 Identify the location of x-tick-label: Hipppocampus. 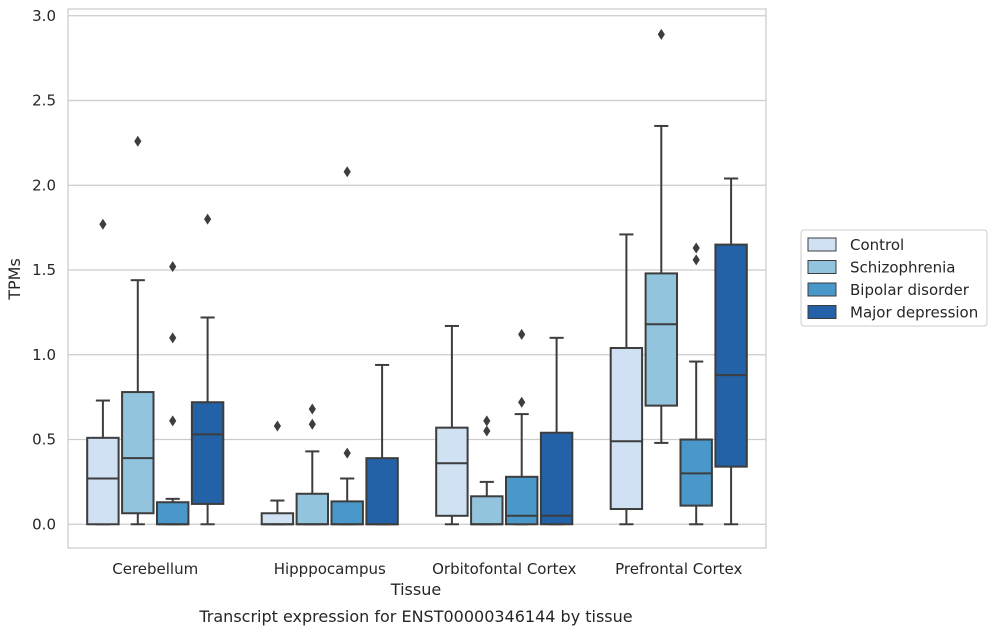
(330, 569).